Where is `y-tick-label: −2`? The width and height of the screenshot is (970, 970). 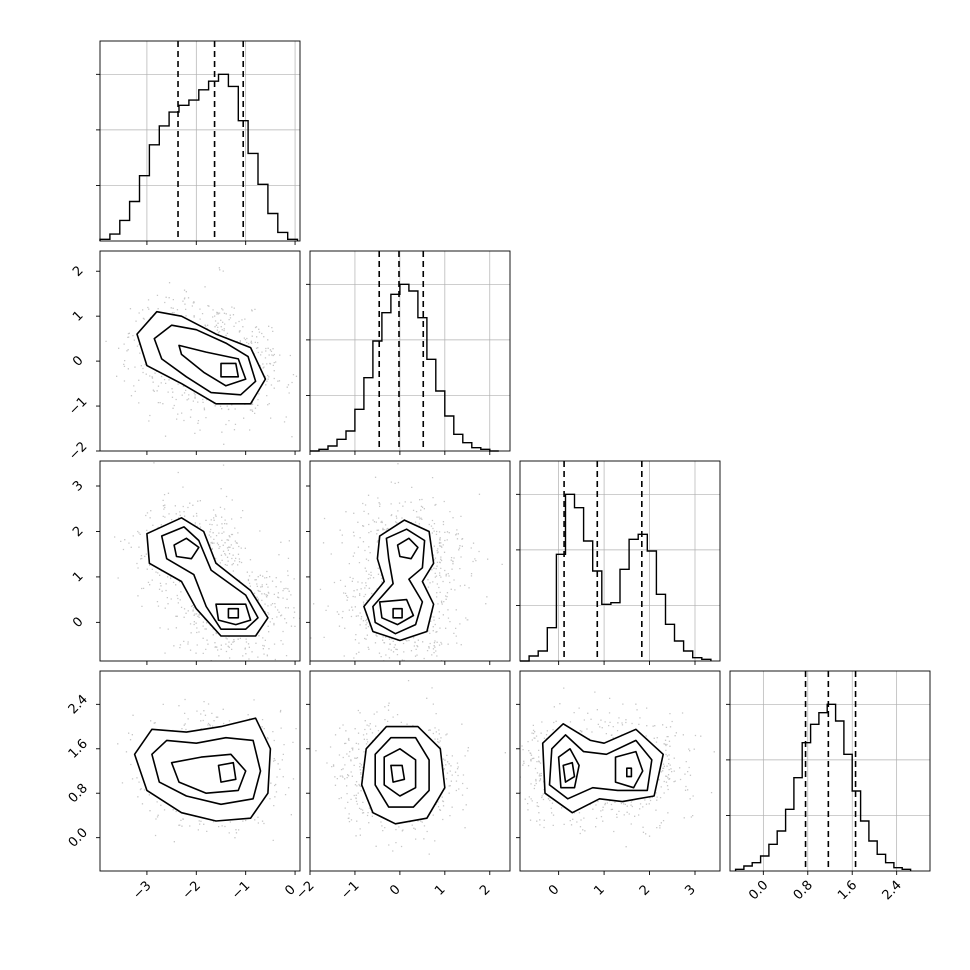
y-tick-label: −2 is located at coordinates (78, 451).